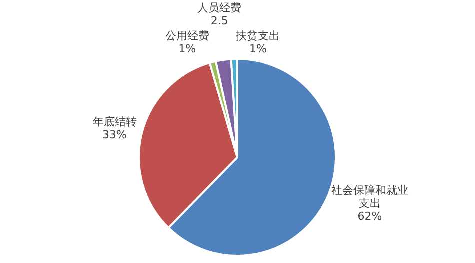 This screenshot has height=263, width=475. Describe the element at coordinates (219, 21) in the screenshot. I see `data-label: 2.5` at that location.